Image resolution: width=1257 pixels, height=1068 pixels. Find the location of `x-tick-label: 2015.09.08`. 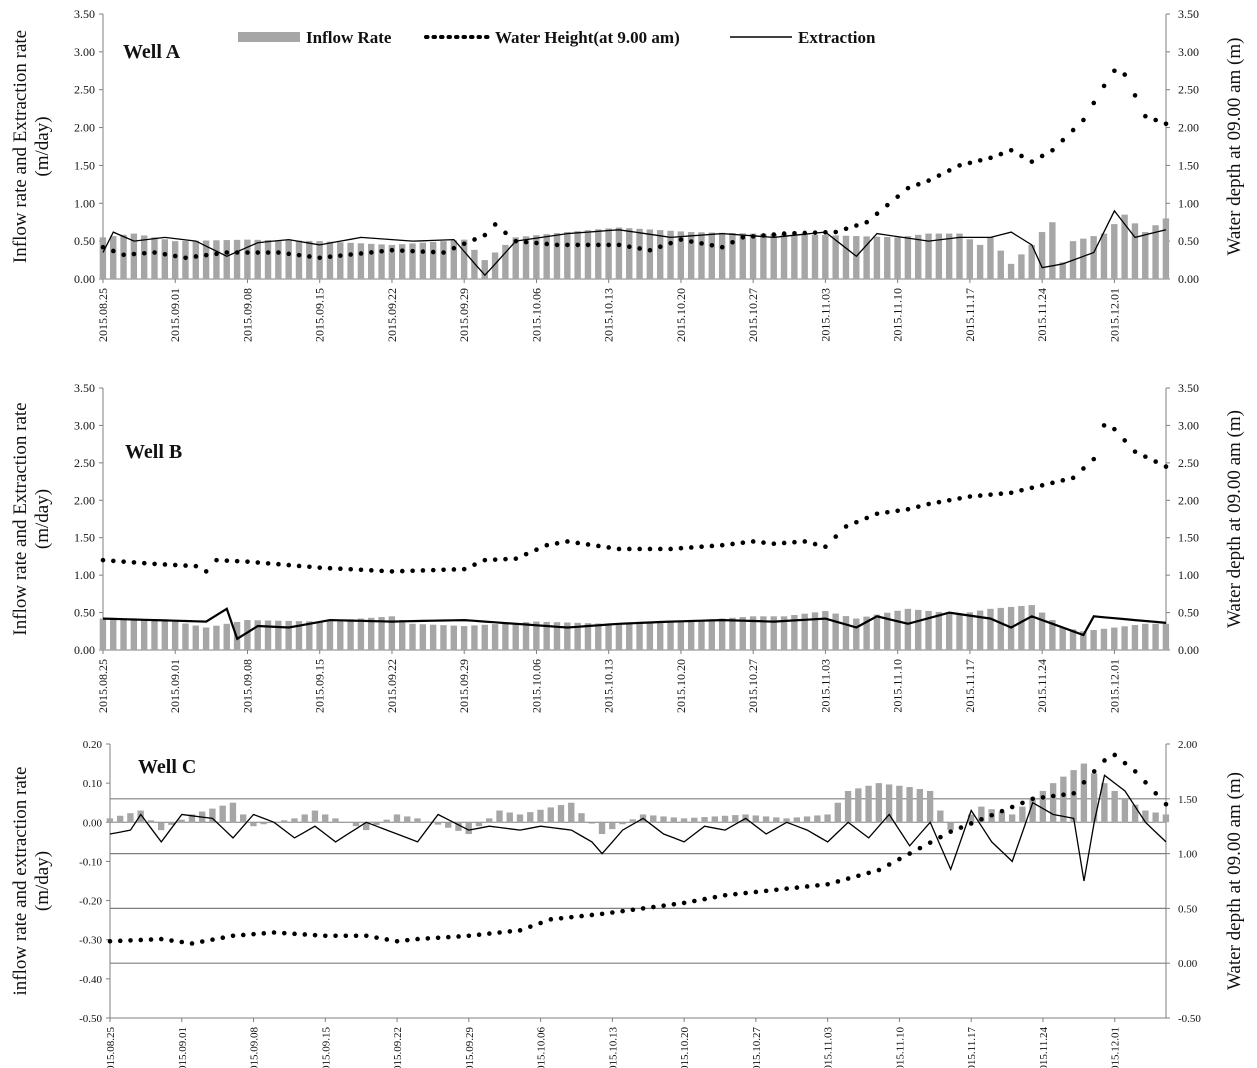

x-tick-label: 2015.09.08 is located at coordinates (247, 686).